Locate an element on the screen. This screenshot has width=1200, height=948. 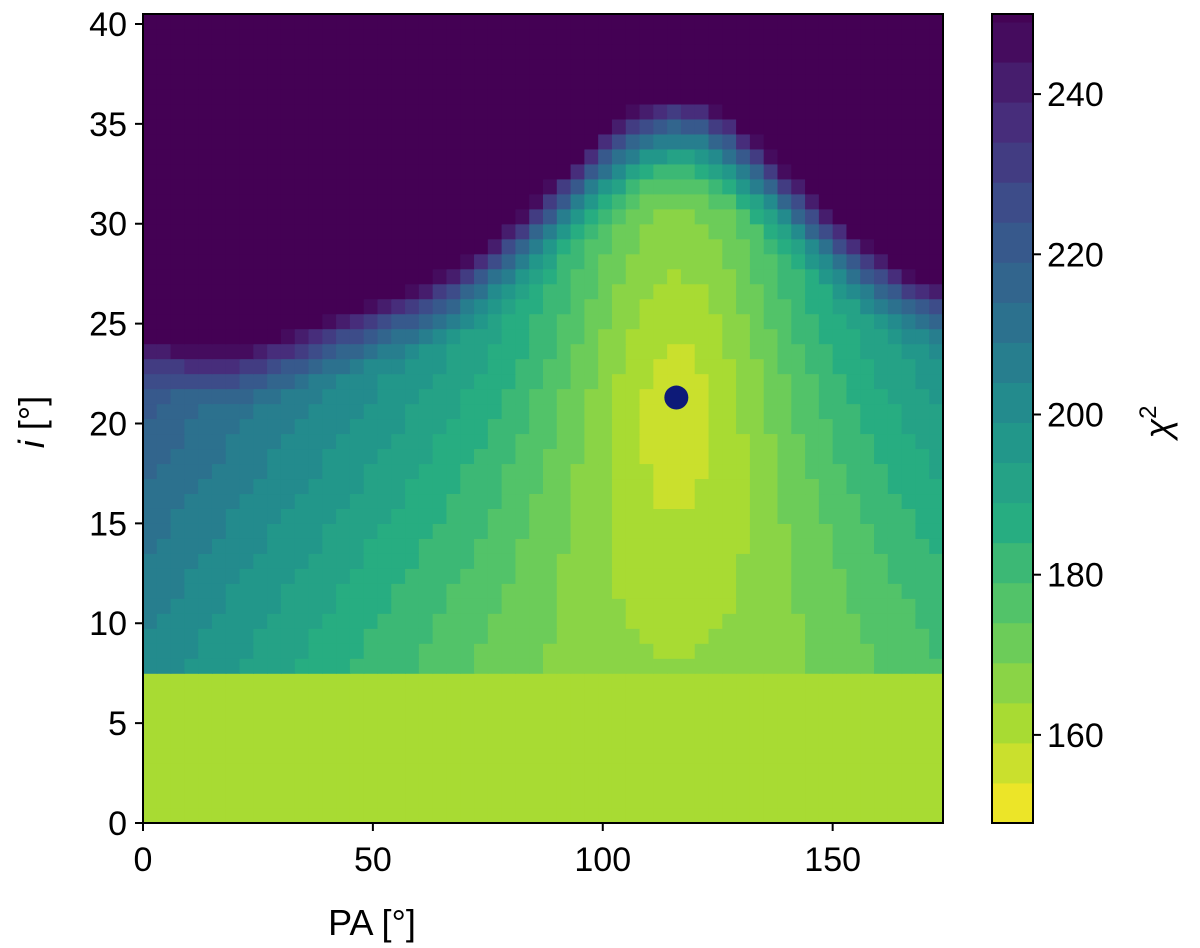
colorbar-label-superscript: 2 is located at coordinates (1148, 411).